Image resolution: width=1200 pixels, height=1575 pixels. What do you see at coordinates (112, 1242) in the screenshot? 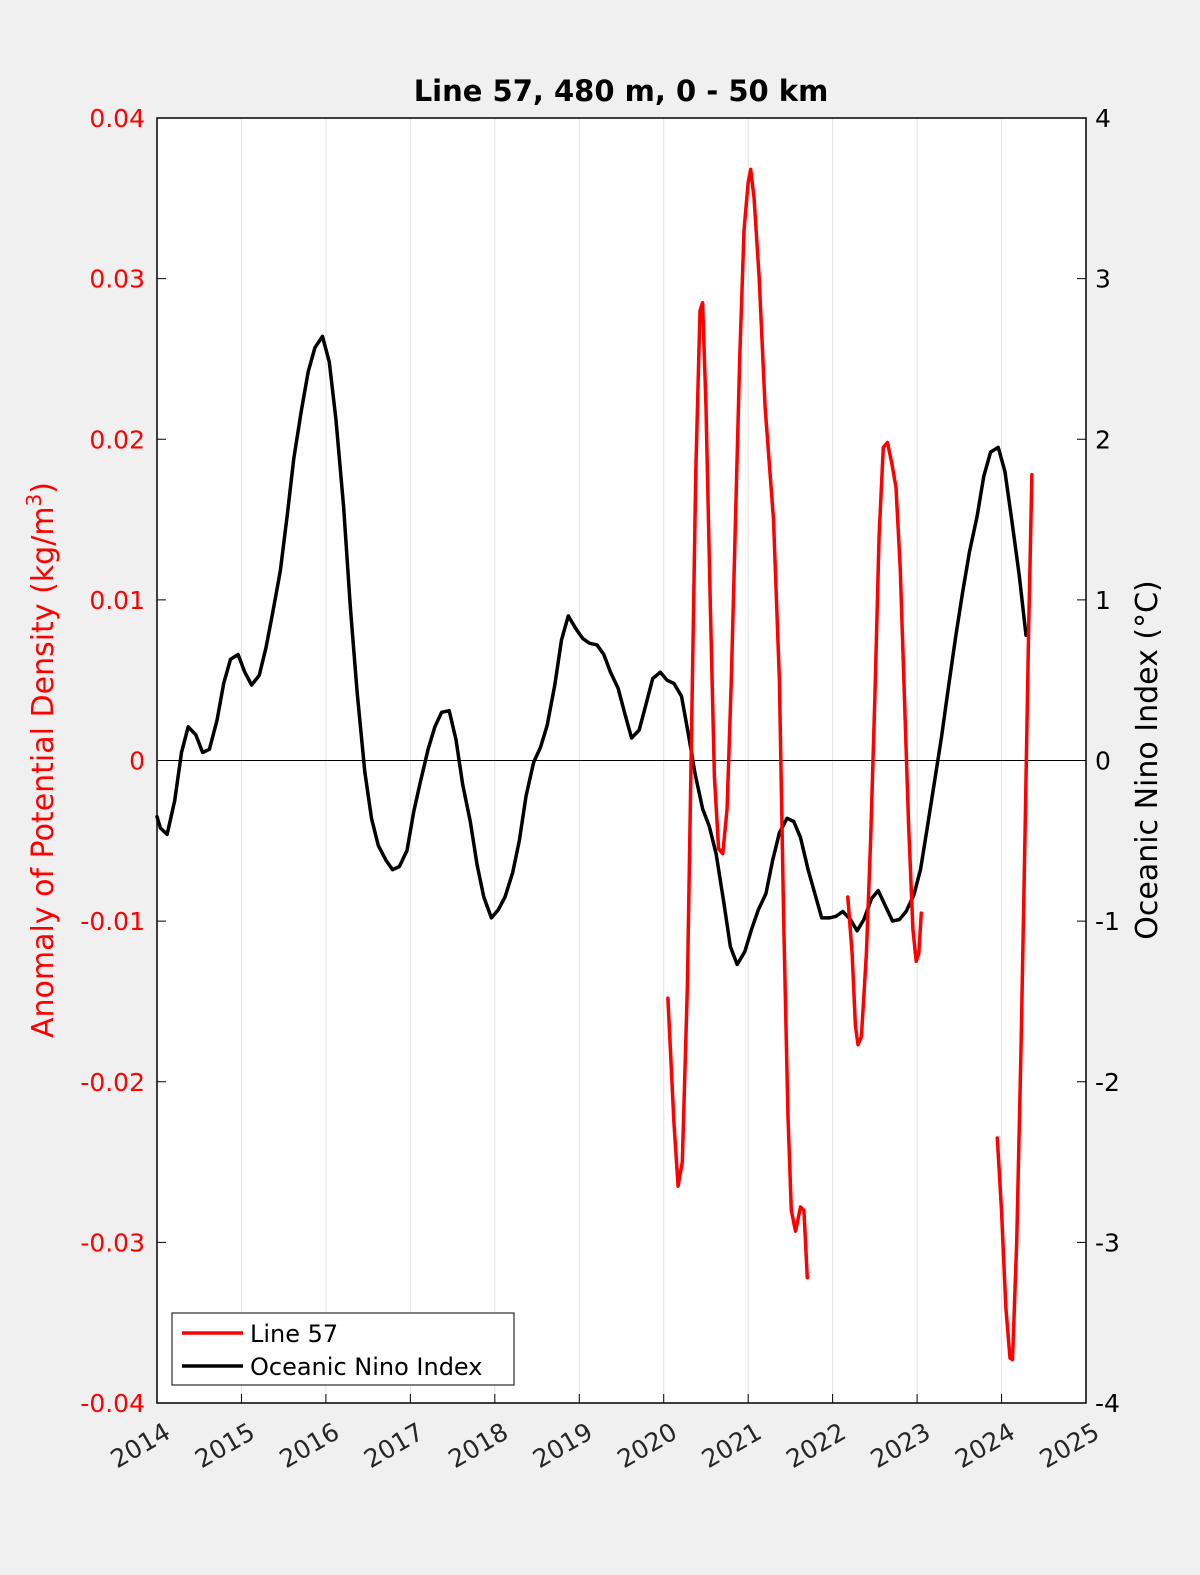
I see `y-left-tick-label: -0.03` at bounding box center [112, 1242].